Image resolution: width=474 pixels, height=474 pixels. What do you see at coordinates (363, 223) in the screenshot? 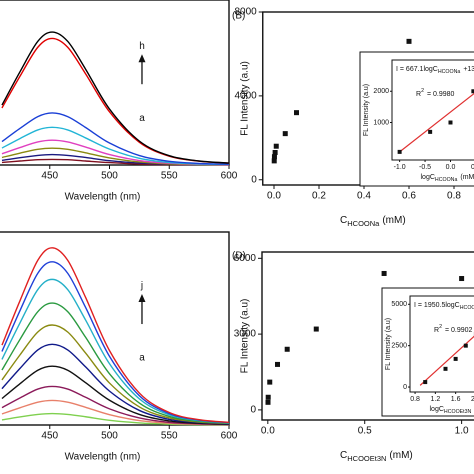
I see `x-axis-label-part: HCOONa` at bounding box center [363, 223].